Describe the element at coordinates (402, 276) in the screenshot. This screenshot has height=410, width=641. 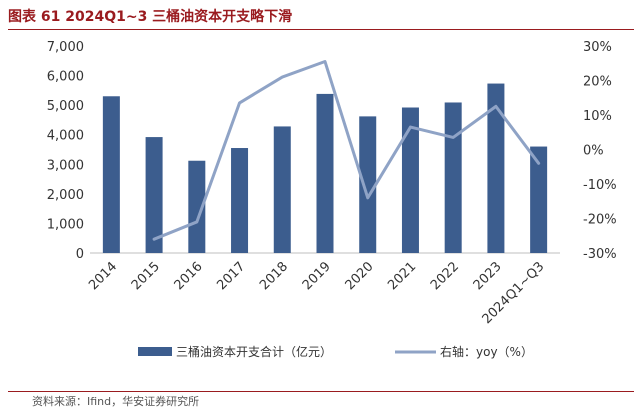
I see `x-tick-label: 2021` at that location.